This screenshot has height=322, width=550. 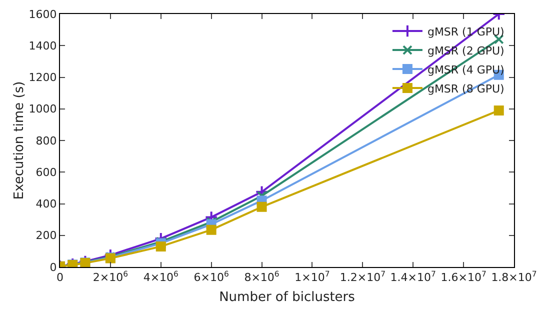 I want to click on x-axis-title: Number of biclusters, so click(x=287, y=297).